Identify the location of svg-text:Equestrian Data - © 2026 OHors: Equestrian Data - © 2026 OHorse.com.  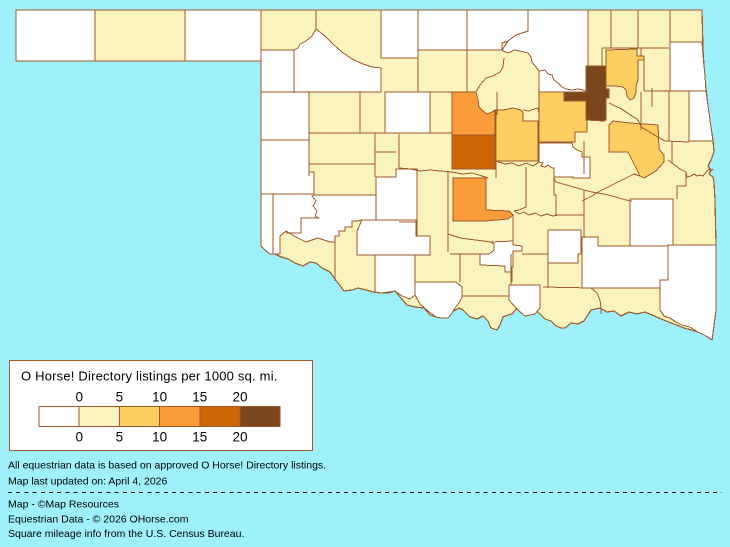
(98, 520).